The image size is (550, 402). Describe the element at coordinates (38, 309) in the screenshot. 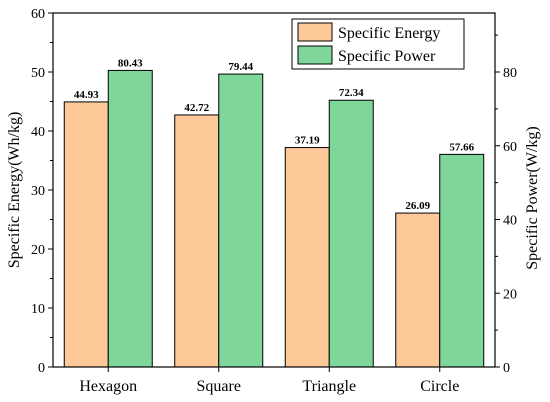

I see `left-tick-label: 10` at that location.